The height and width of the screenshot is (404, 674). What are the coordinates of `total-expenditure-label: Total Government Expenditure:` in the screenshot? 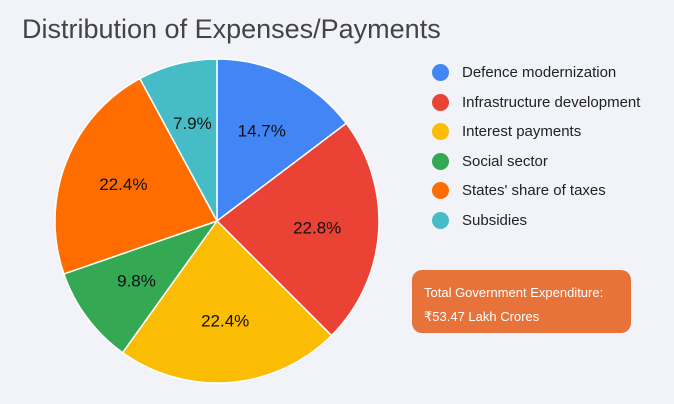 It's located at (514, 292).